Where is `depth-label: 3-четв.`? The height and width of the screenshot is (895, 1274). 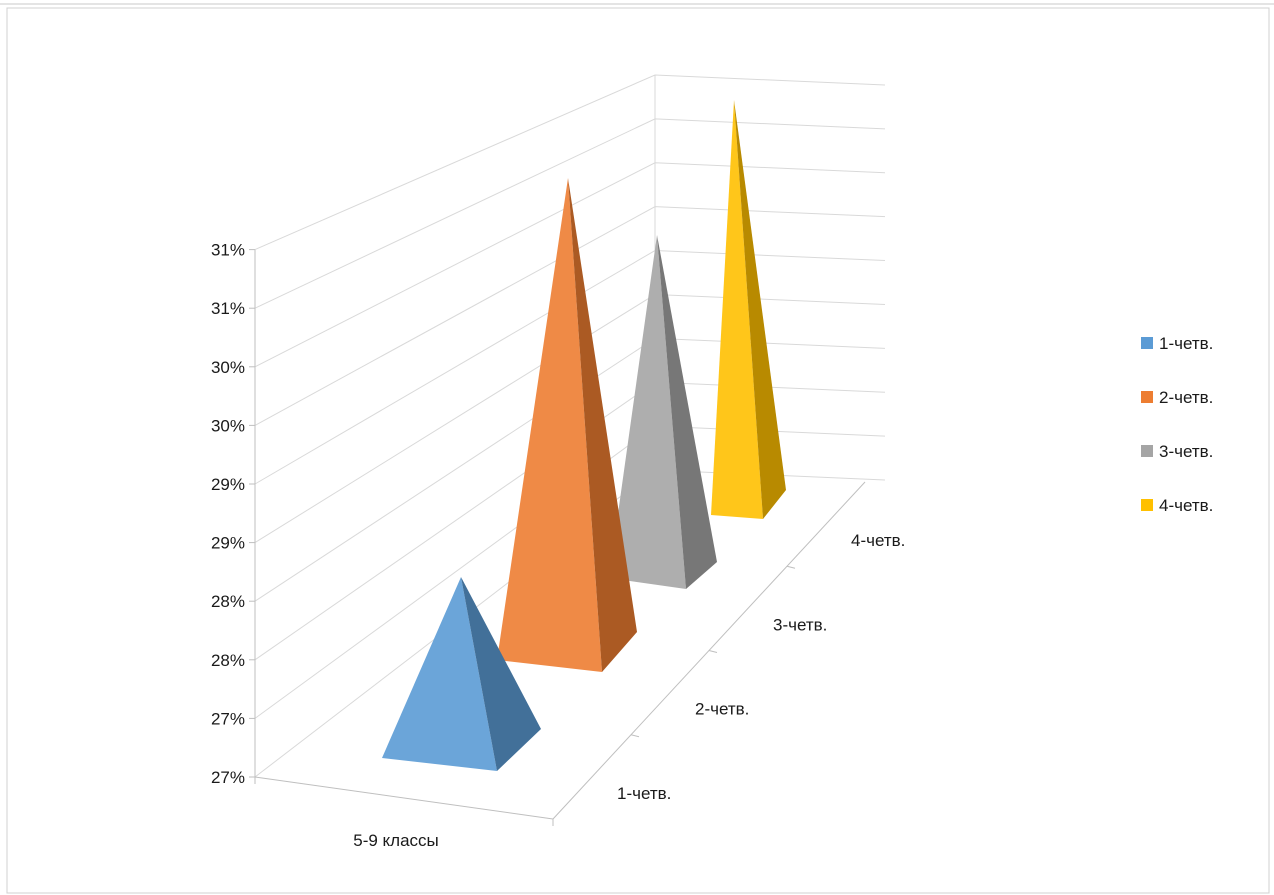
depth-label: 3-четв. is located at coordinates (800, 624).